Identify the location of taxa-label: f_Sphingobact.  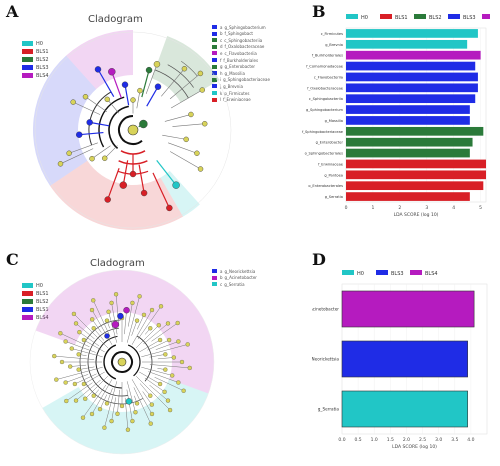
(238, 34).